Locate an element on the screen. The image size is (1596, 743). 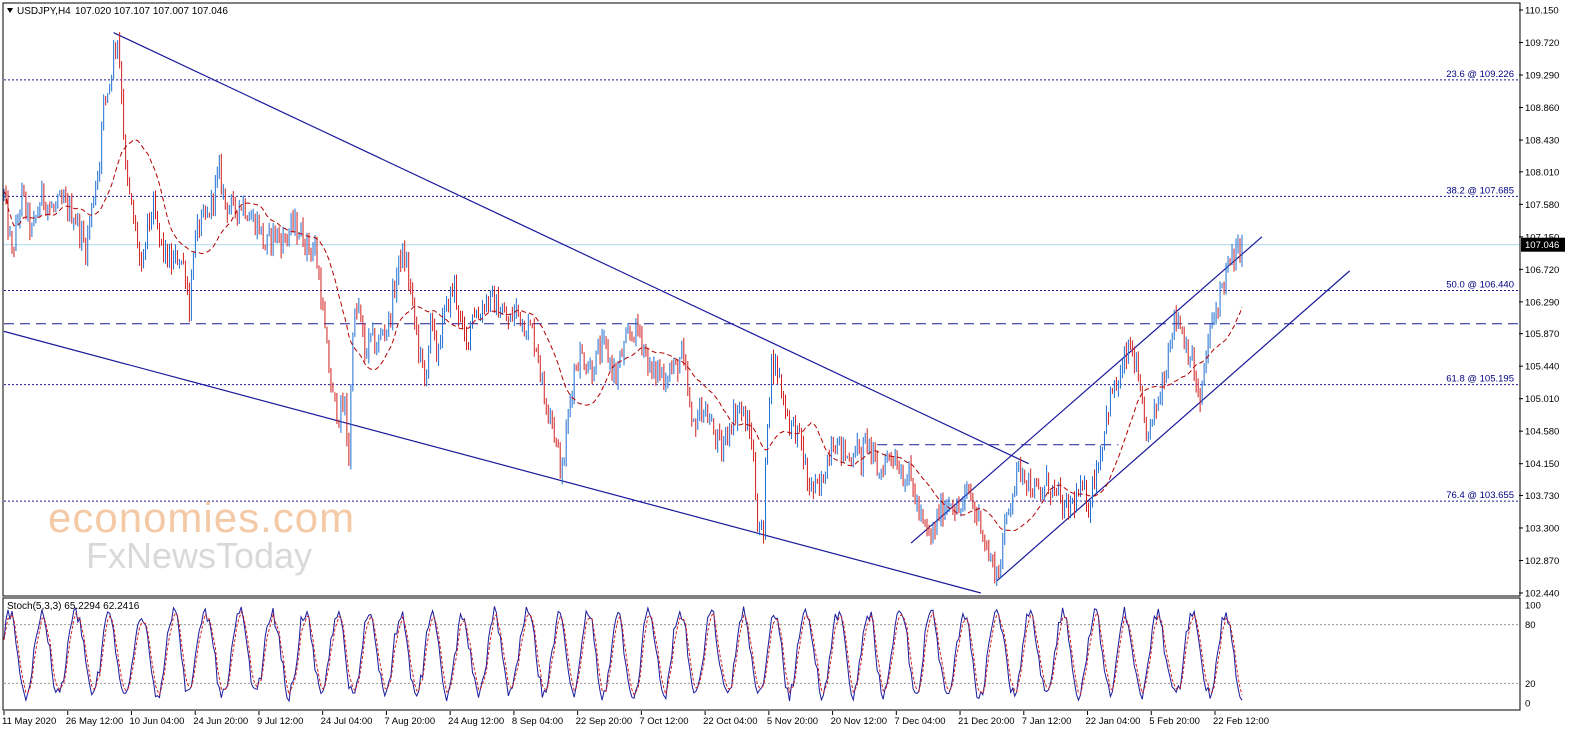
price-tick-label-11: 105.440 is located at coordinates (1542, 367).